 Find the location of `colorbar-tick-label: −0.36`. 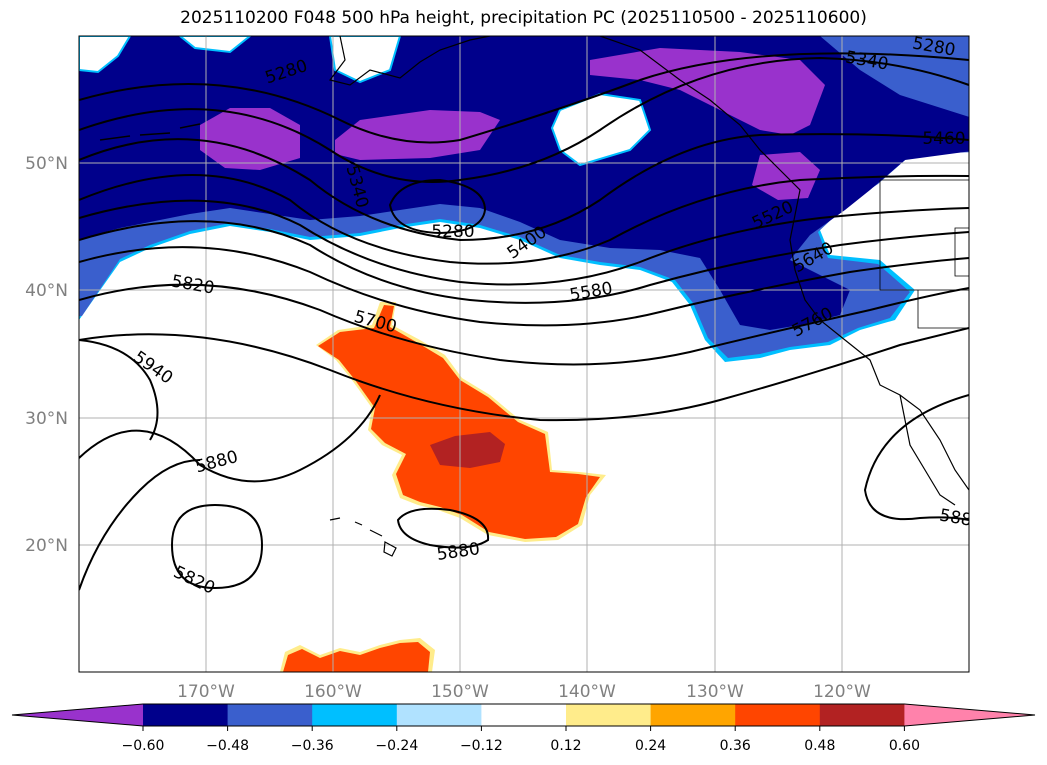

colorbar-tick-label: −0.36 is located at coordinates (312, 746).